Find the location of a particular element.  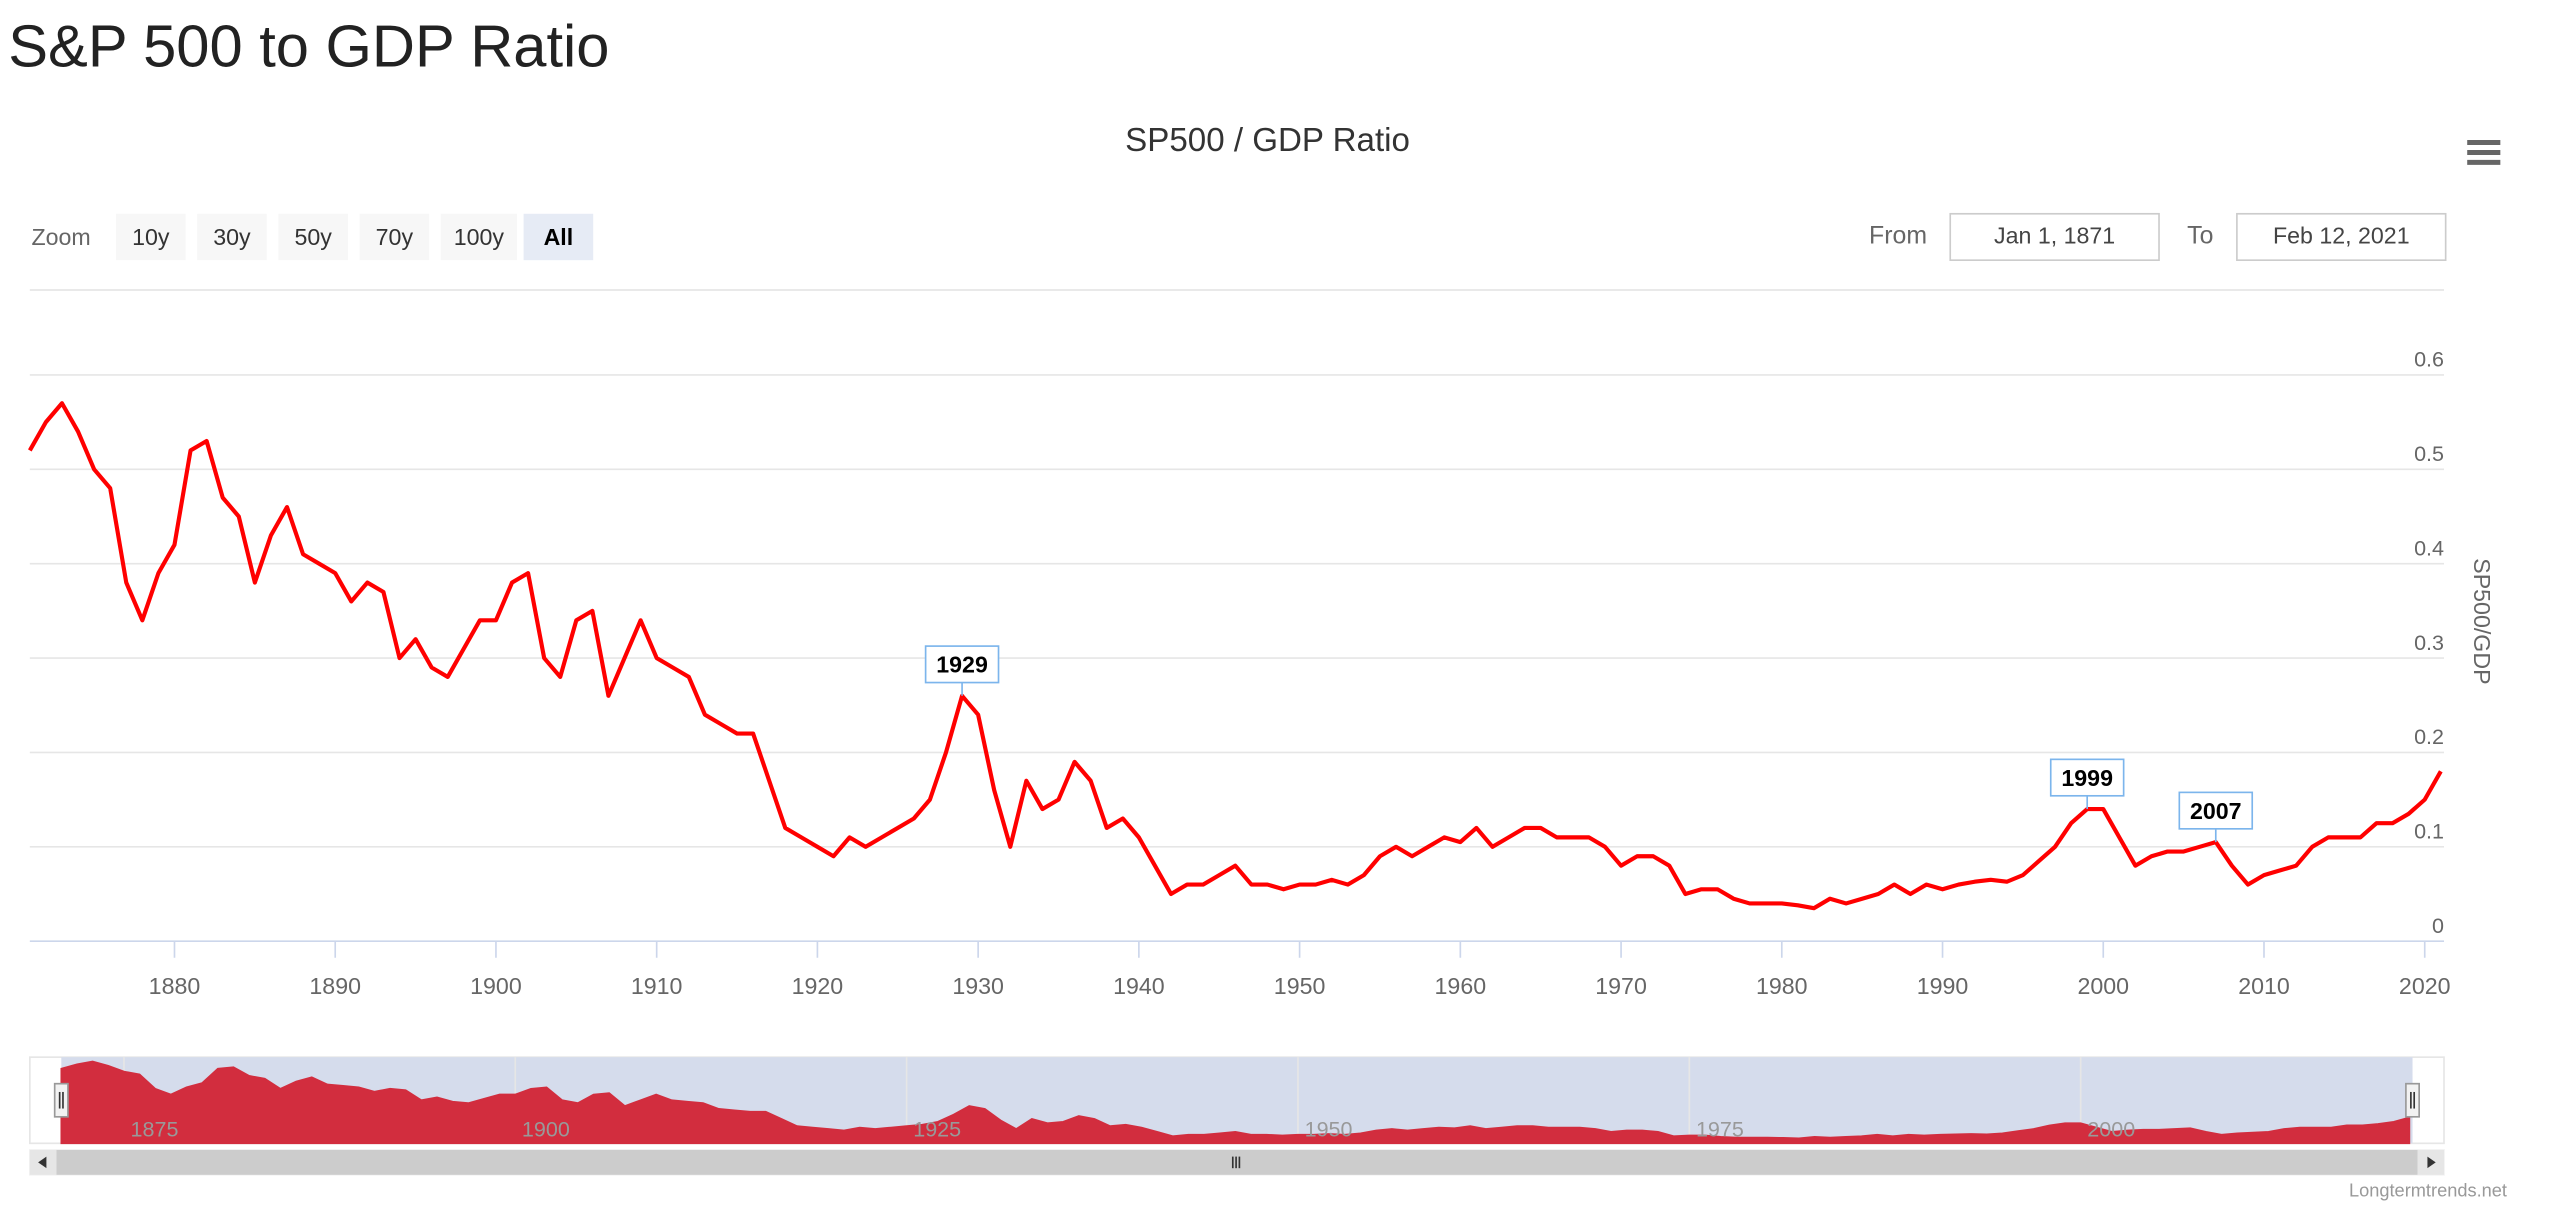

x-tick-label: 1890 is located at coordinates (335, 986).